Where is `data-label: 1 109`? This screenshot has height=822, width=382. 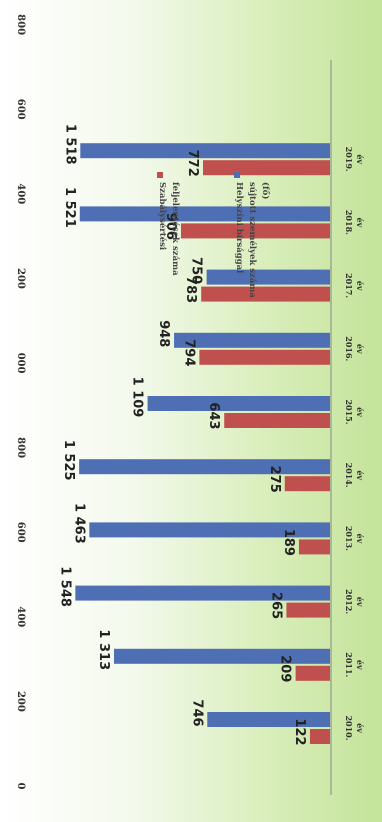
data-label: 1 109 is located at coordinates (137, 397).